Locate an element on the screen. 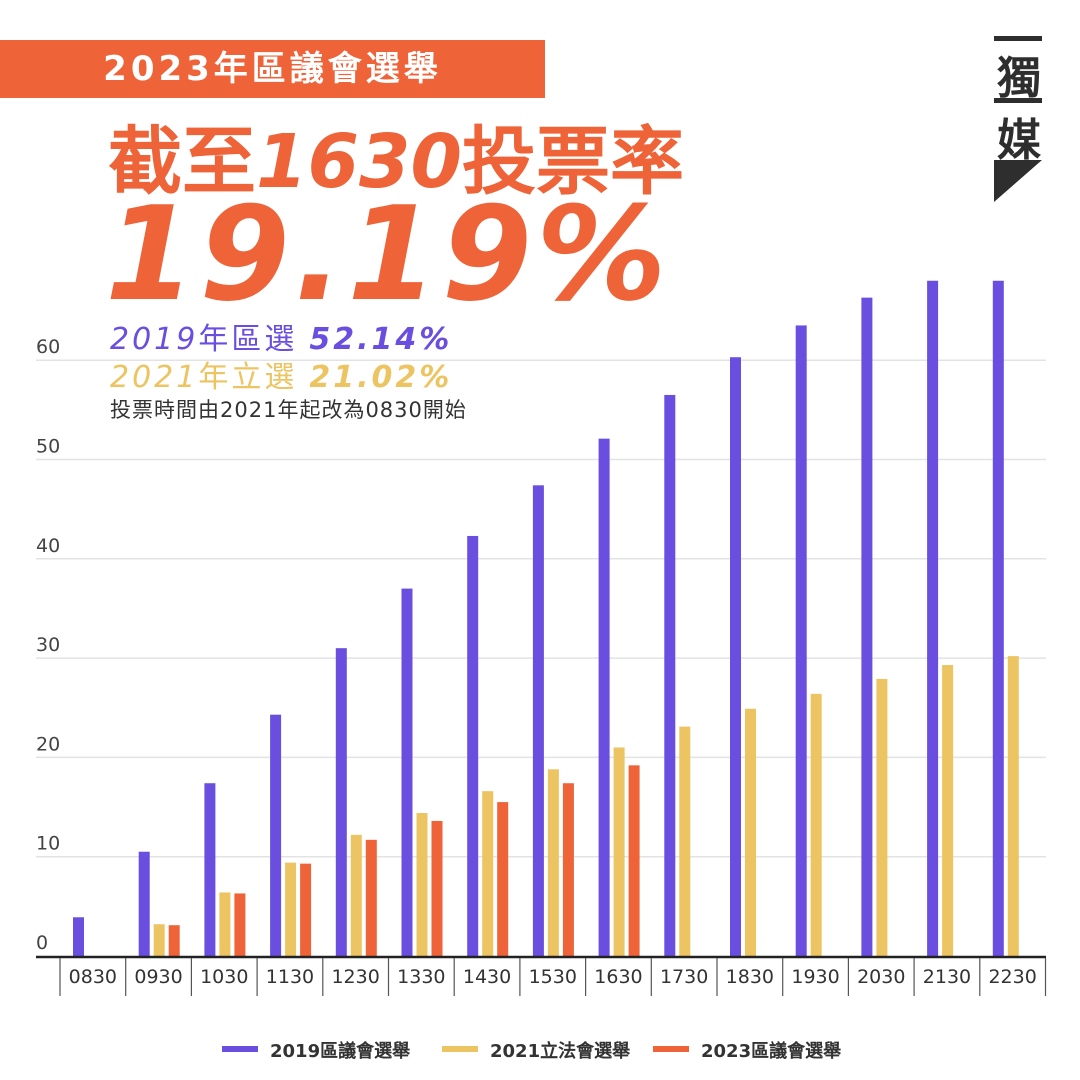  x-tick-label: 1930 is located at coordinates (815, 977).